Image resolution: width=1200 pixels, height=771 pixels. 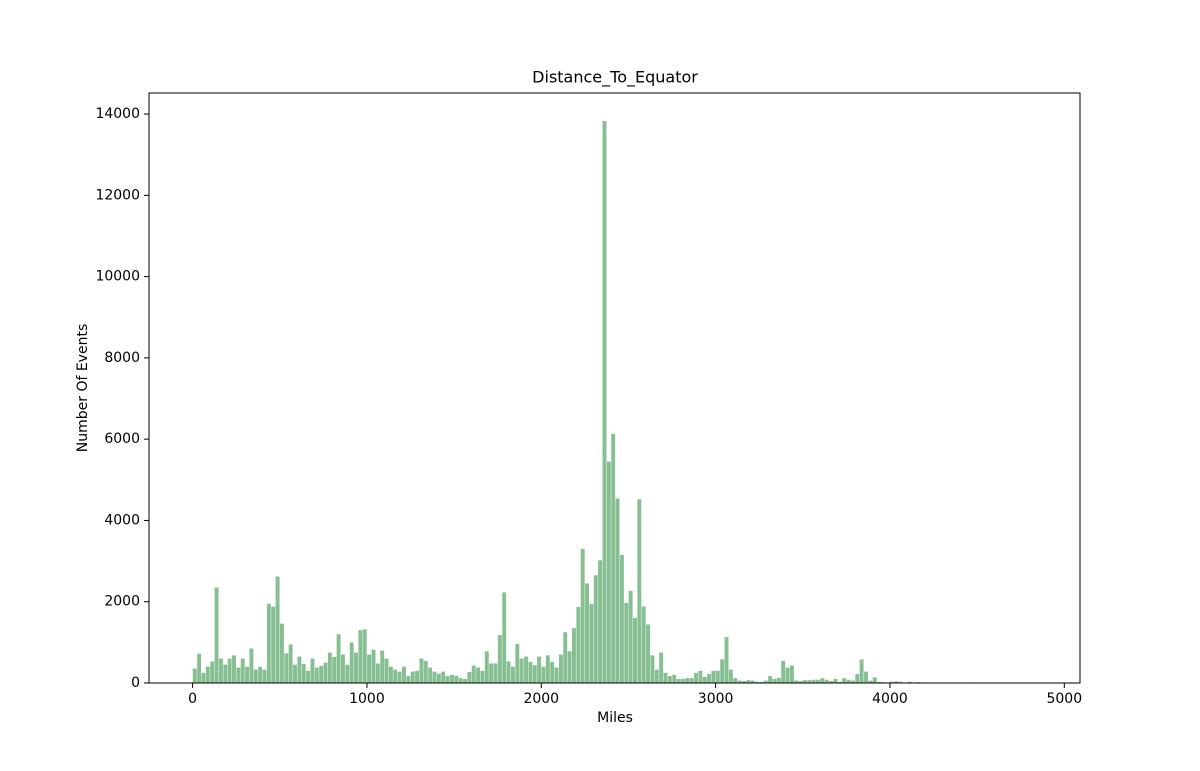 I want to click on x-tick-label: 4000, so click(x=890, y=699).